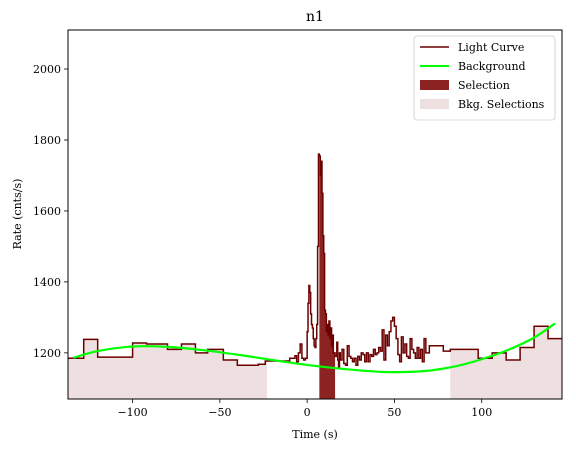 The image size is (576, 450). What do you see at coordinates (481, 412) in the screenshot?
I see `x-tick-label: 100` at bounding box center [481, 412].